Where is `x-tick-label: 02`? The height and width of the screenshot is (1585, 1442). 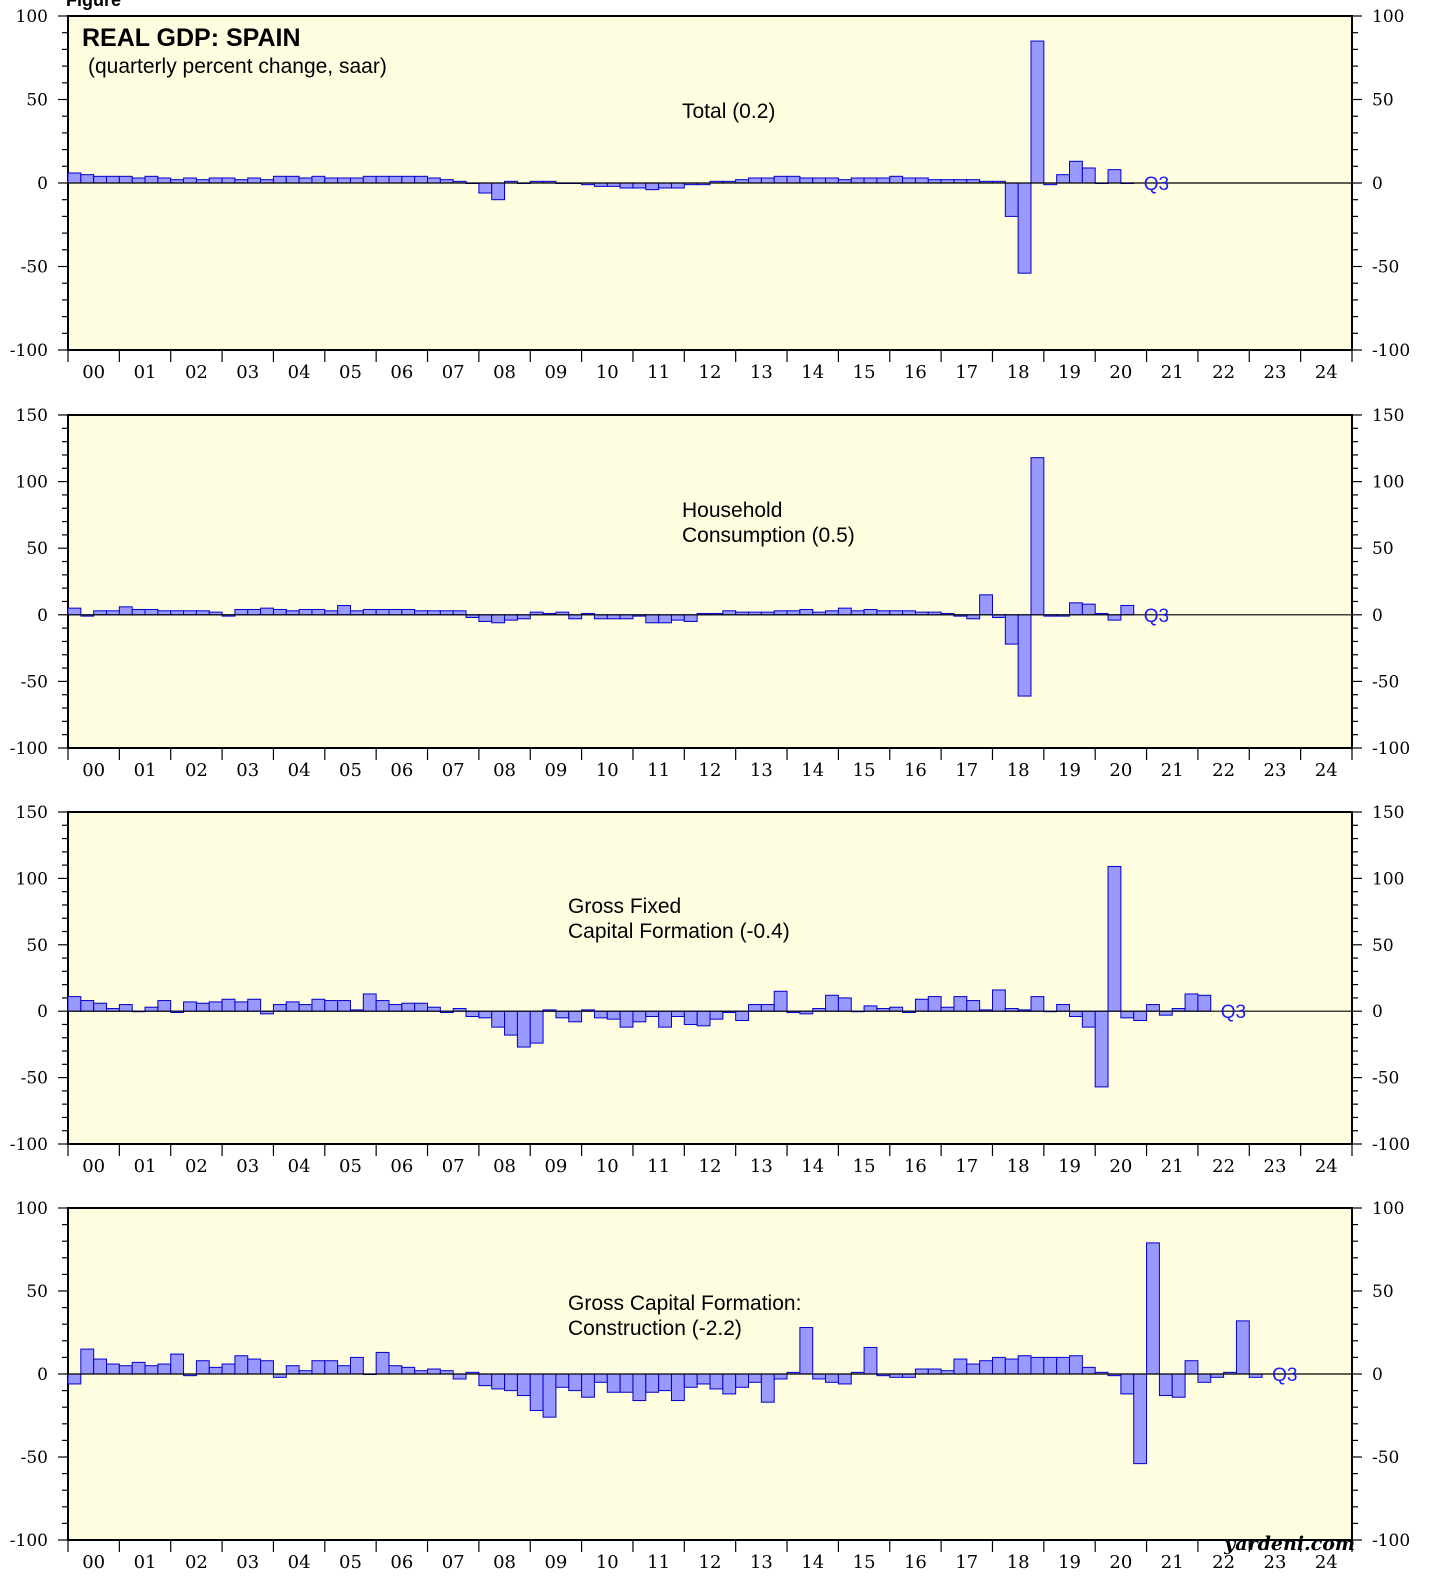 x-tick-label: 02 is located at coordinates (196, 372).